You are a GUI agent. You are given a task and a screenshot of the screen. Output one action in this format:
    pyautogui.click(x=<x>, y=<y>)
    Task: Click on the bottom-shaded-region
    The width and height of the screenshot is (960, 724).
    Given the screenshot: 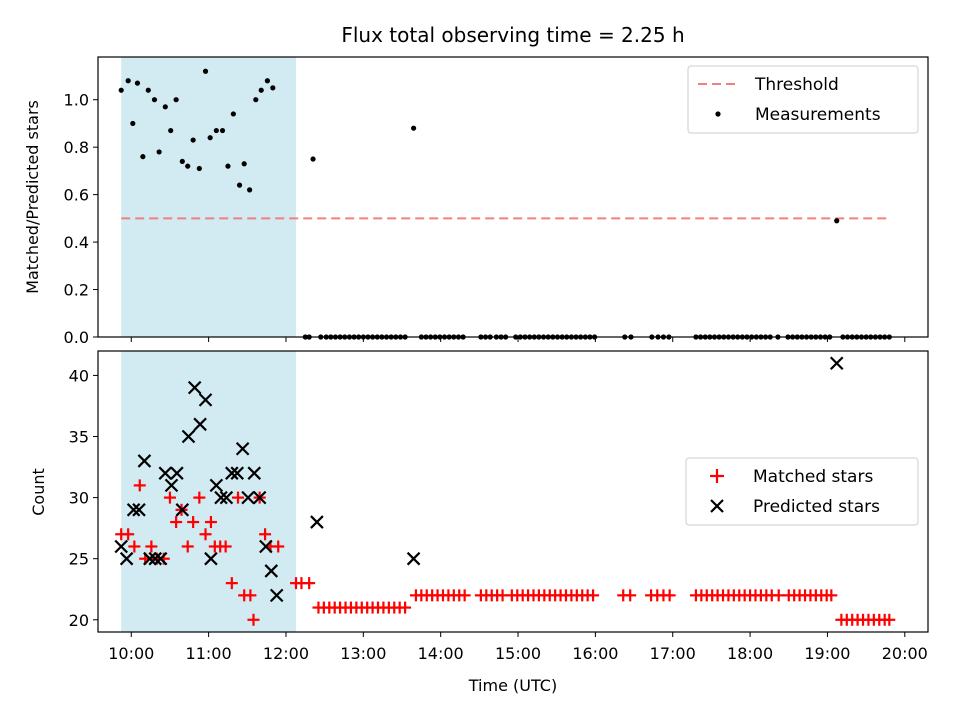 What is the action you would take?
    pyautogui.click(x=209, y=491)
    